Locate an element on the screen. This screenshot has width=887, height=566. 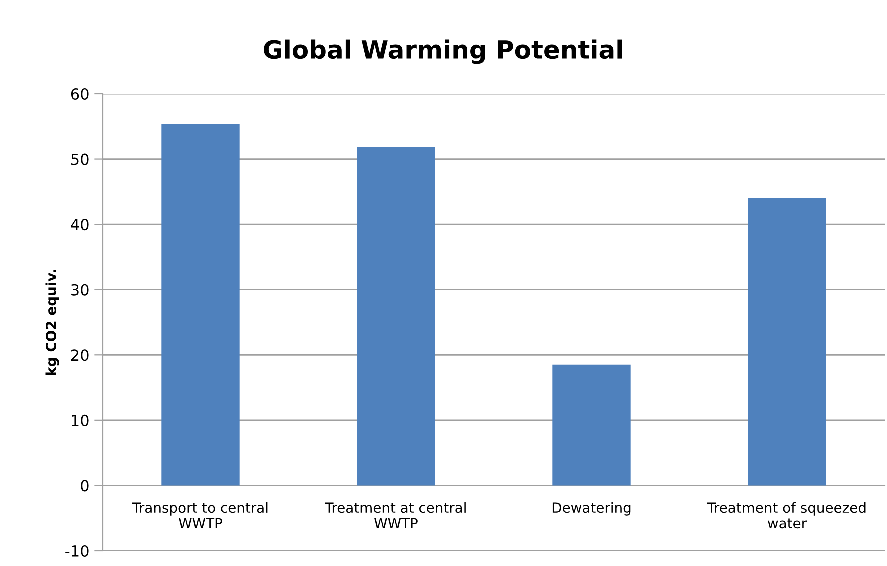
x-tick-label: Transport to central WWTP is located at coordinates (200, 515).